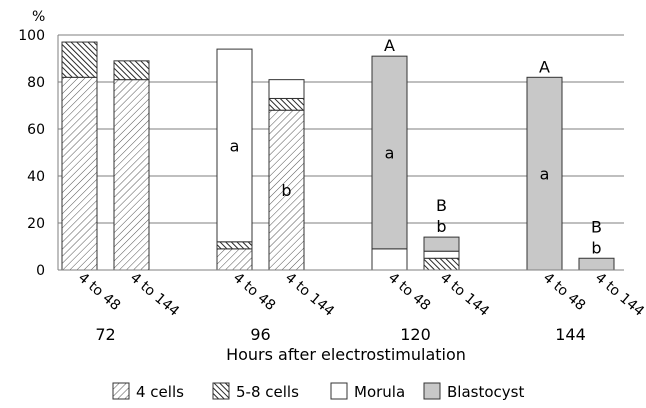  What do you see at coordinates (131, 175) in the screenshot?
I see `bar-segment-4-cells-72-b` at bounding box center [131, 175].